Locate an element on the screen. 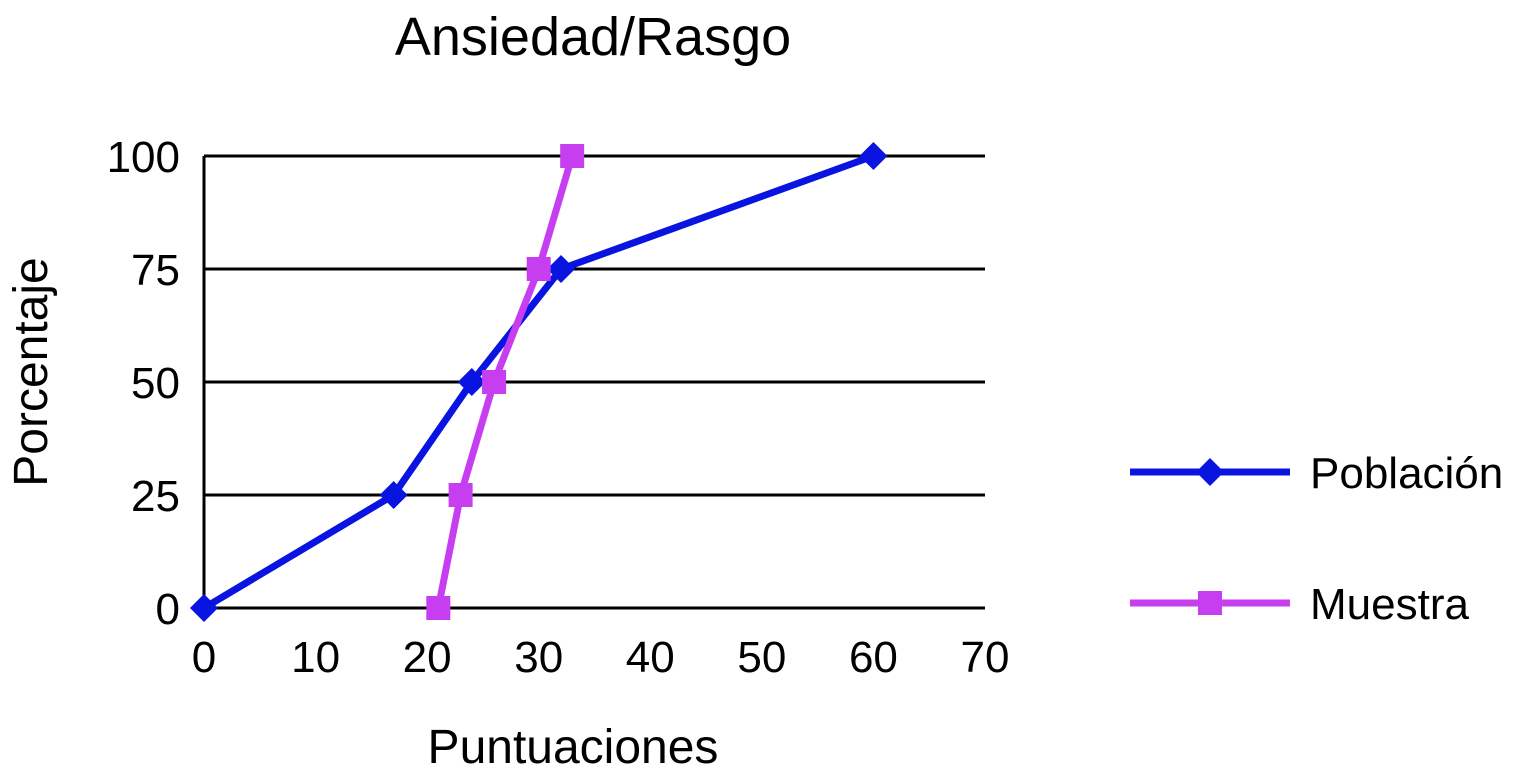  x-tick-label: 10 is located at coordinates (315, 657).